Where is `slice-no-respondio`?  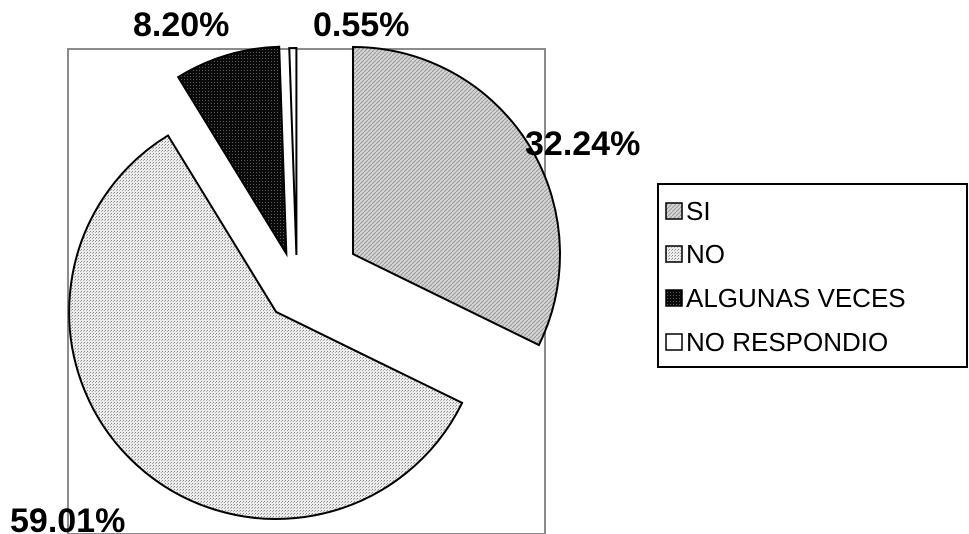
slice-no-respondio is located at coordinates (292, 151).